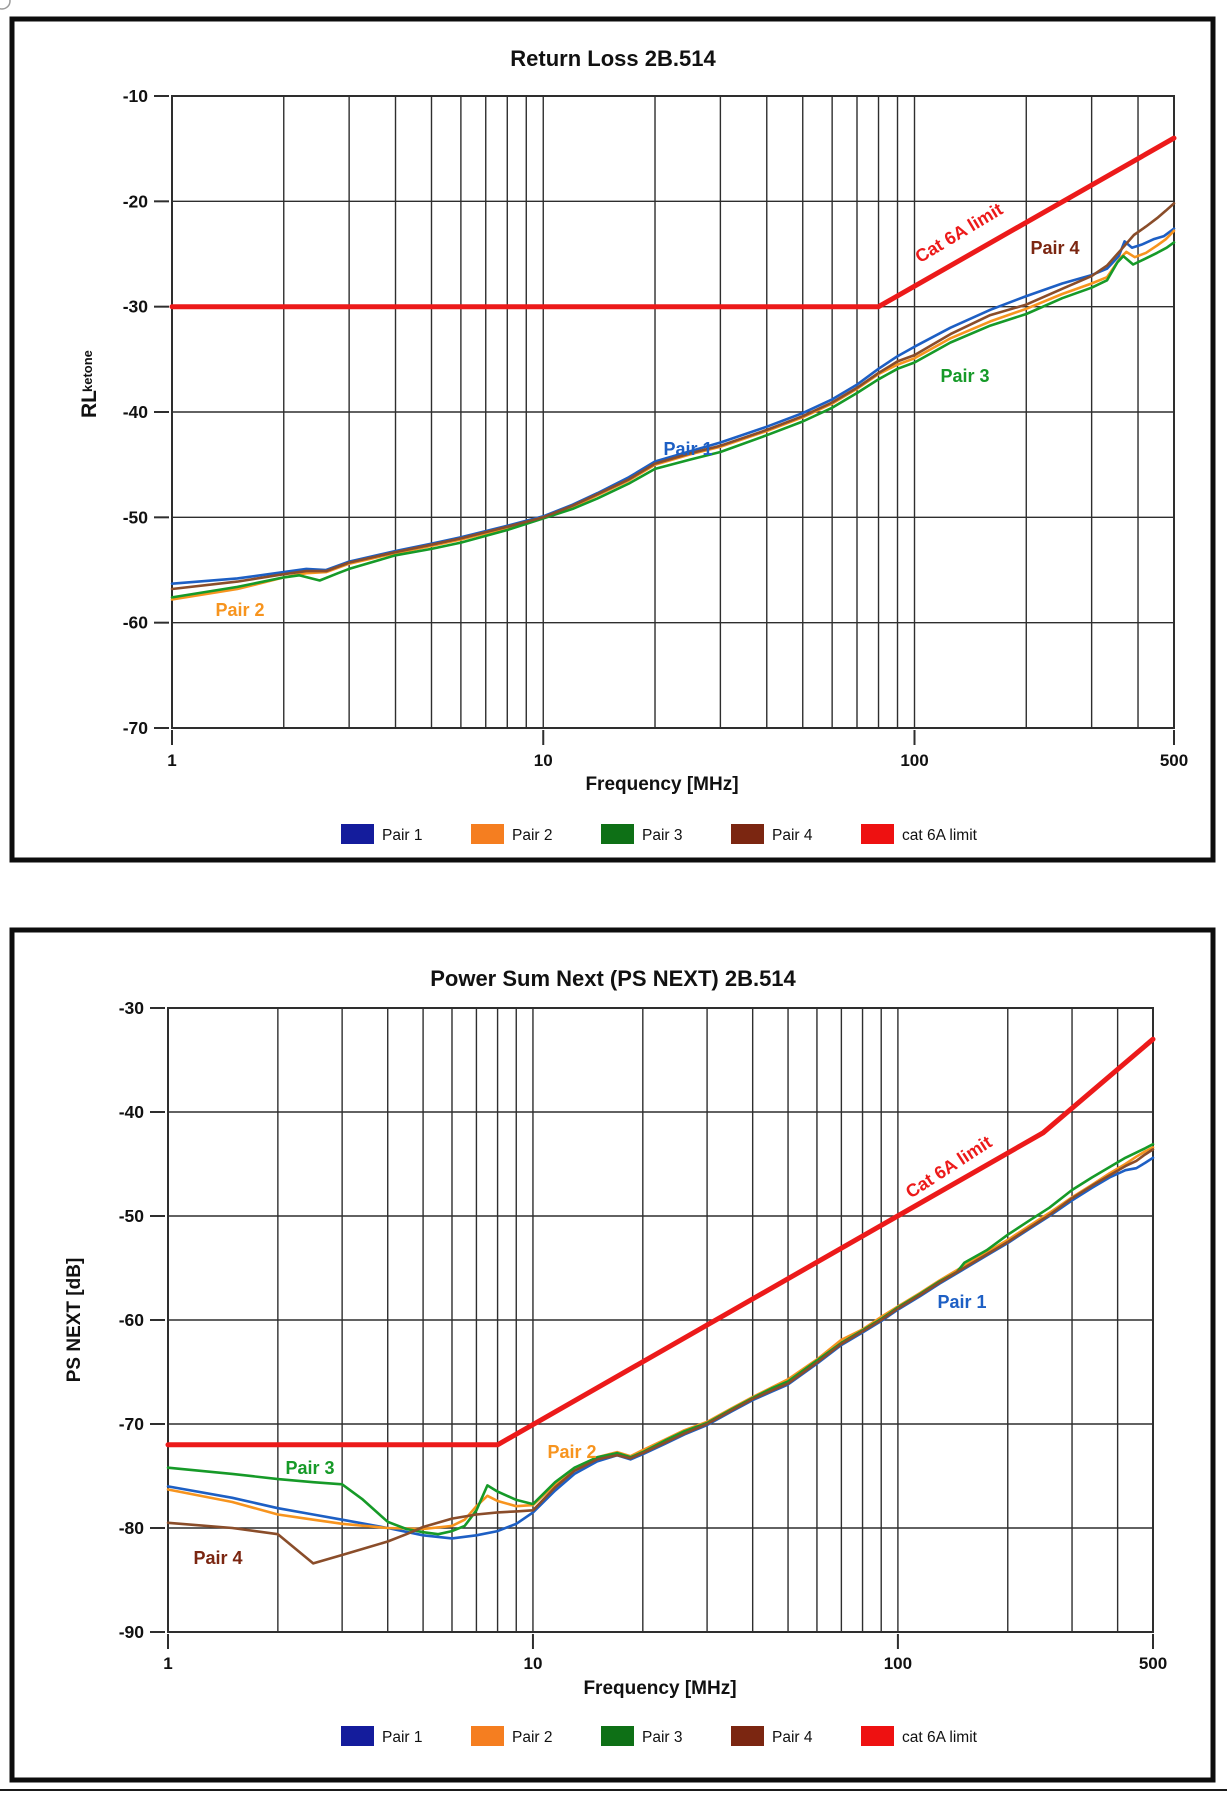  Describe the element at coordinates (613, 1790) in the screenshot. I see `bottom-page-rule` at that location.